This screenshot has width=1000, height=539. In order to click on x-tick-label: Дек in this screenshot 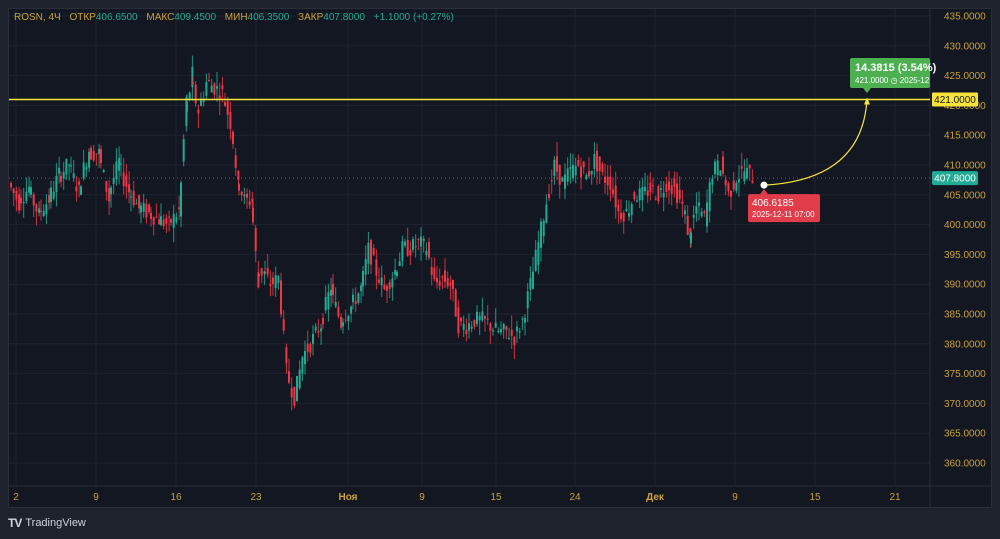, I will do `click(655, 497)`.